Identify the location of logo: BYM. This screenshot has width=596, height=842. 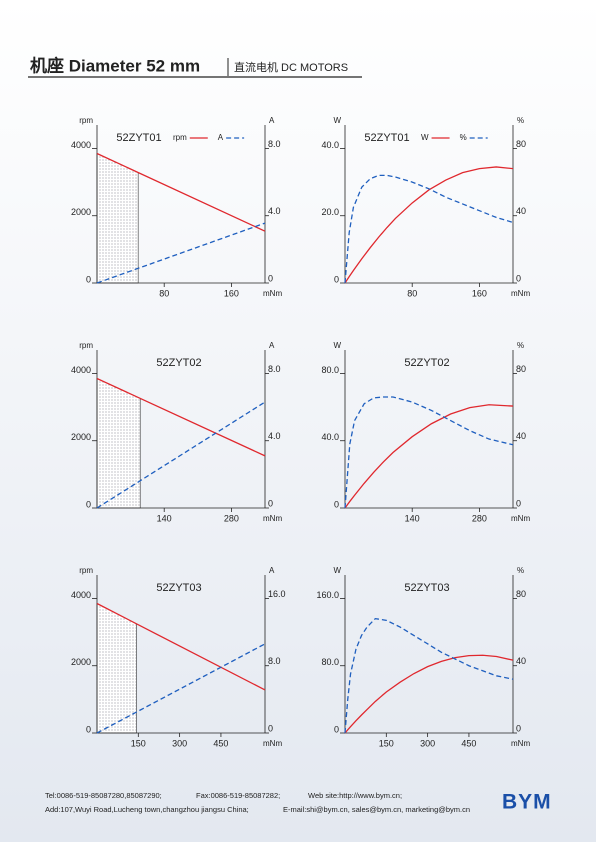
(527, 802).